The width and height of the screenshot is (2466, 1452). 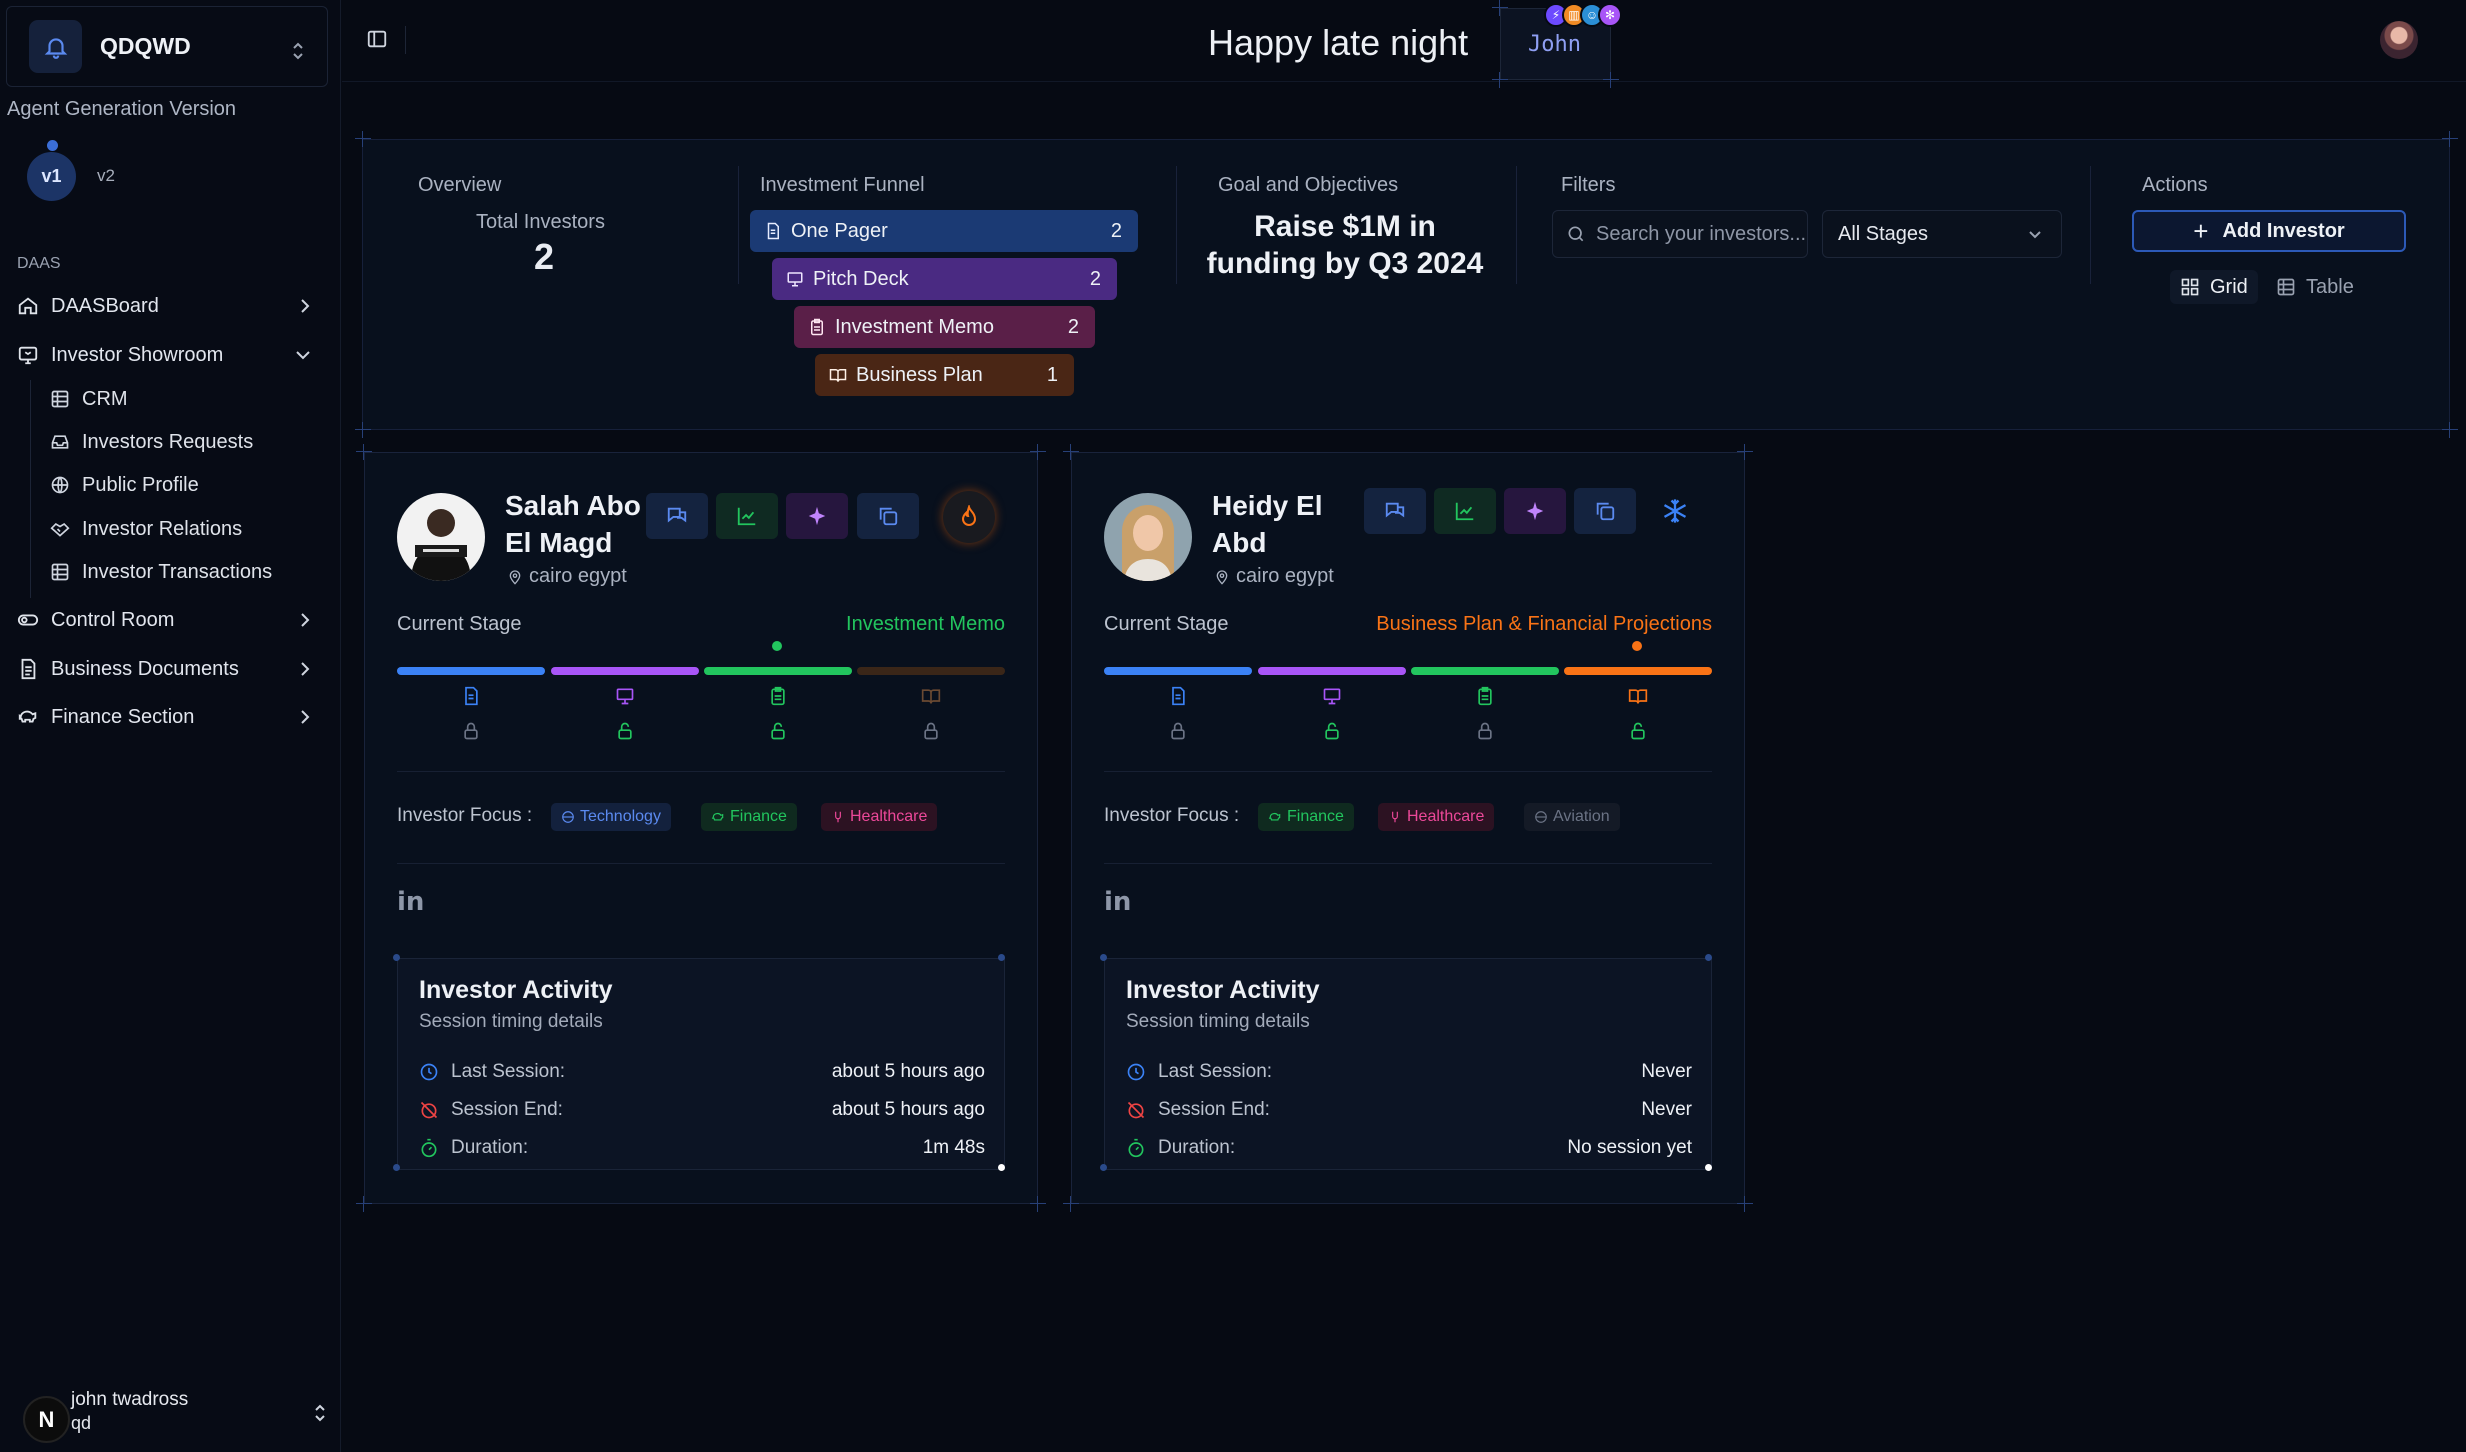 I want to click on actions-title: Actions, so click(x=2175, y=185).